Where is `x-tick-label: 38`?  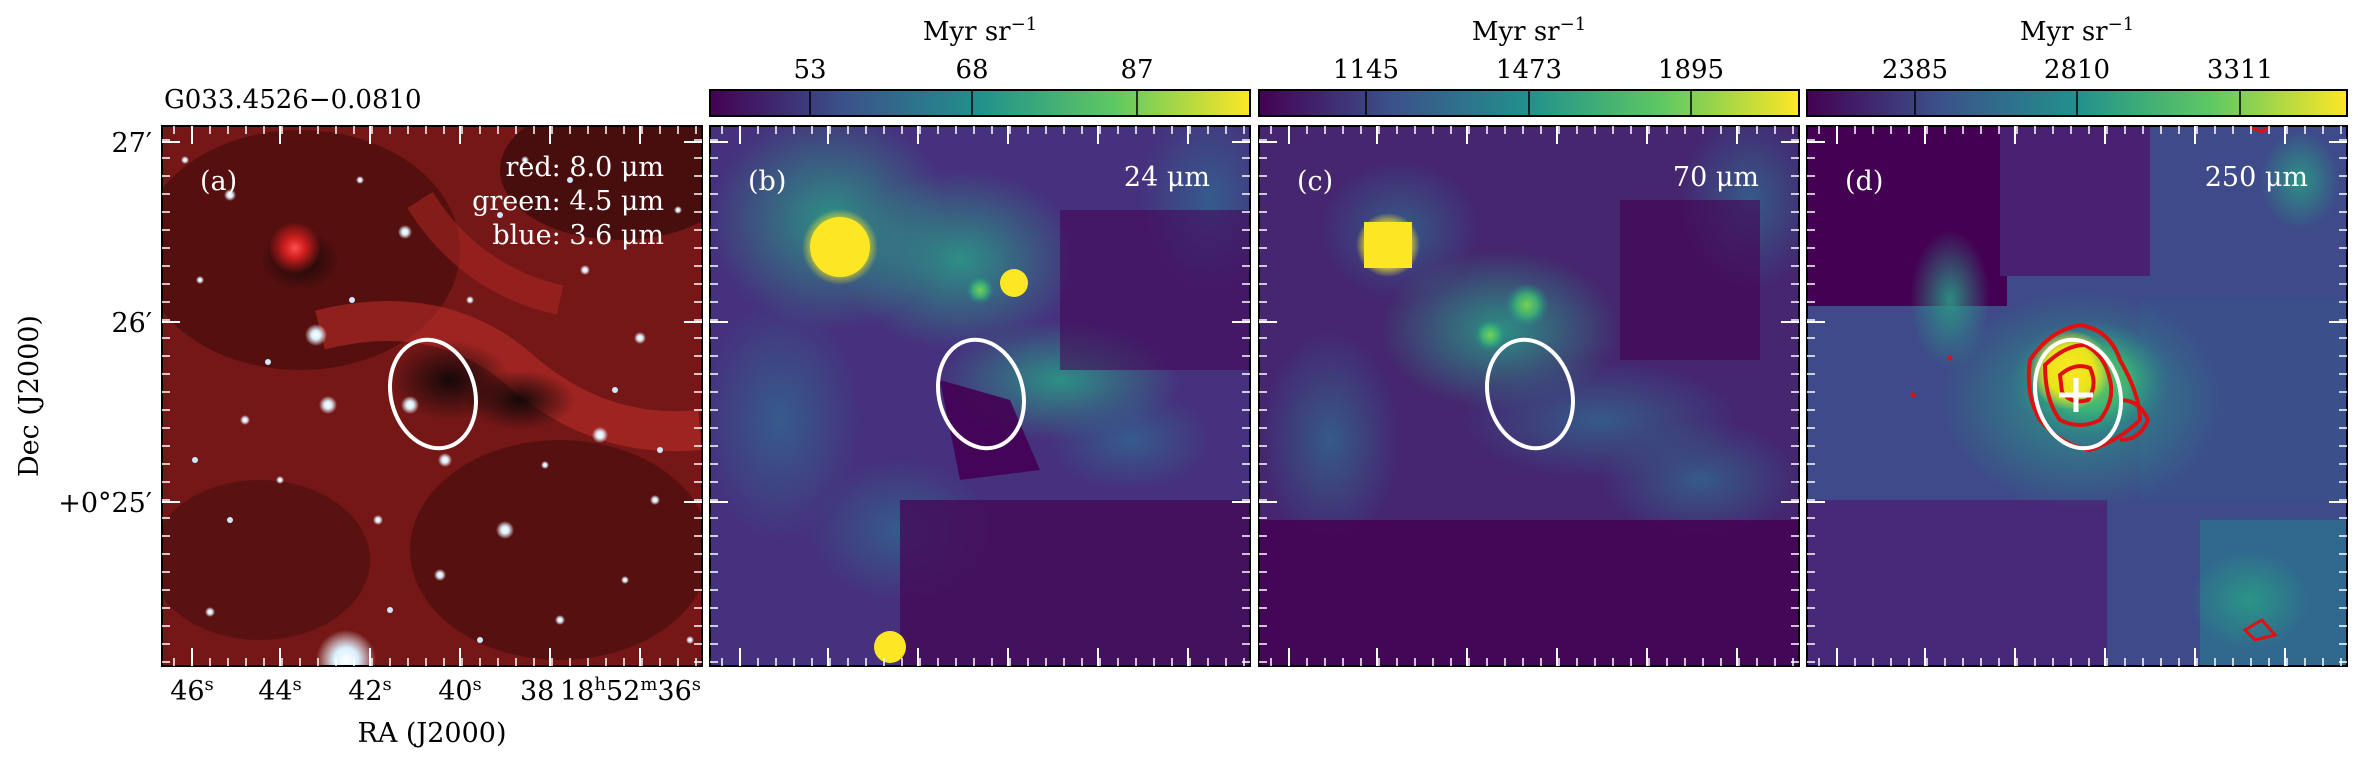 x-tick-label: 38 is located at coordinates (537, 691).